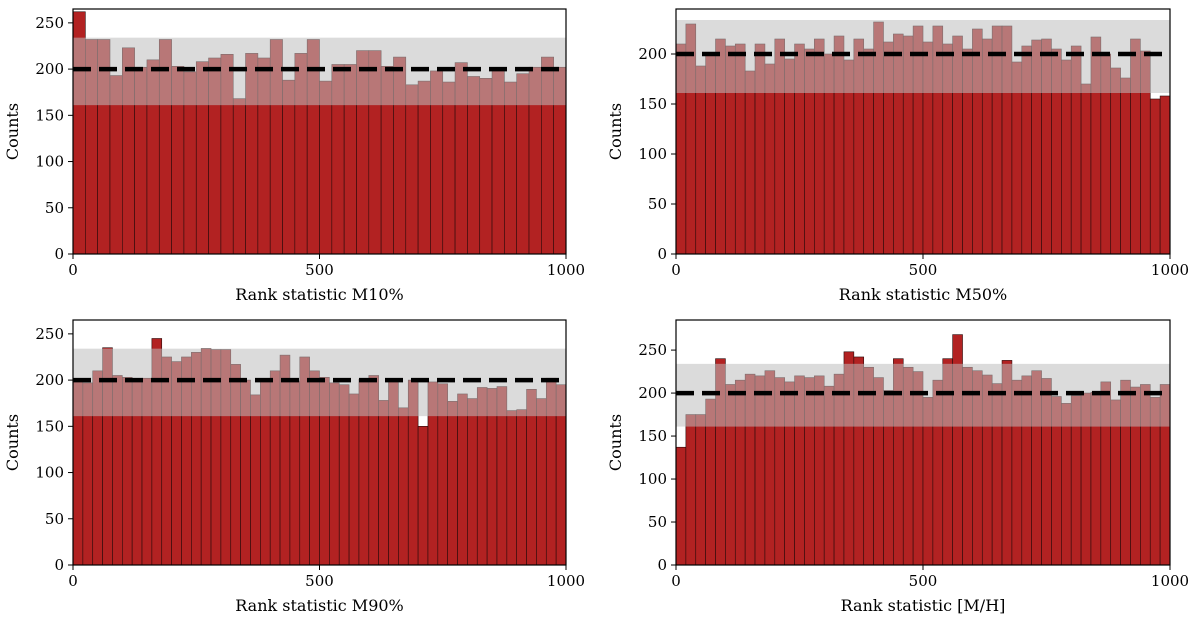  I want to click on x-axis-label: Rank statistic M90%, so click(319, 605).